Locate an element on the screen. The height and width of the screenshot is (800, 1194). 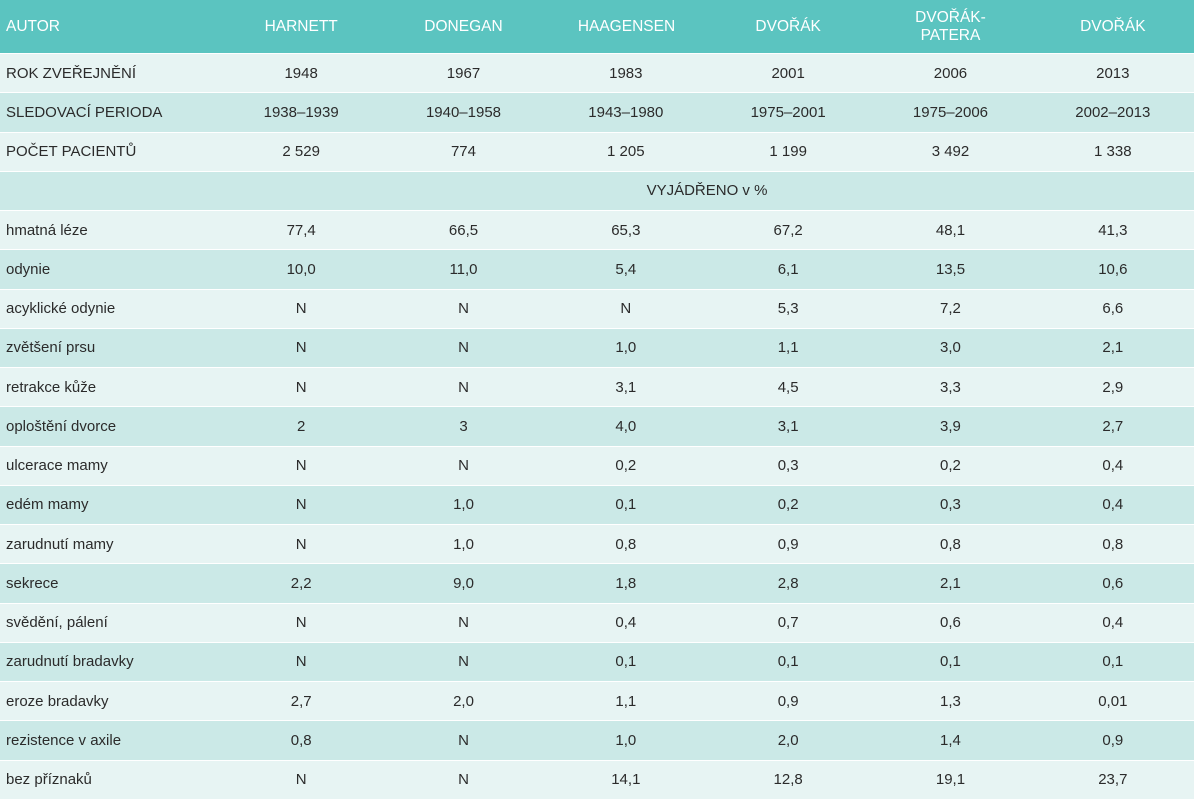
cell: 67,2 is located at coordinates (788, 230).